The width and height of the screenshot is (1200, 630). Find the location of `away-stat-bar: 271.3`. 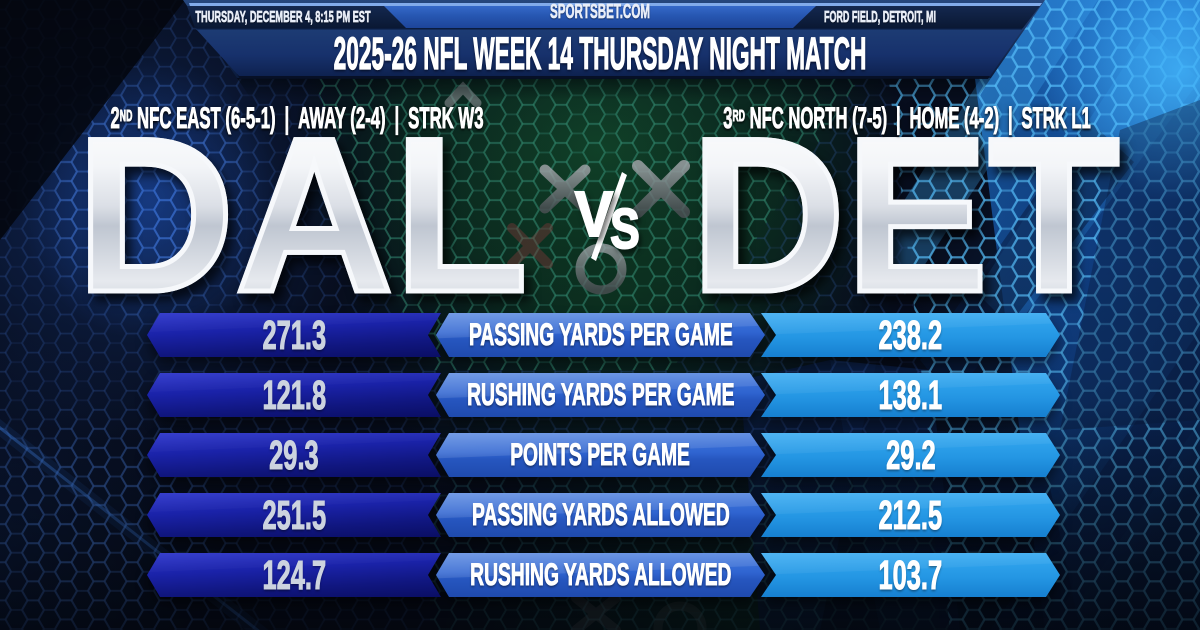

away-stat-bar: 271.3 is located at coordinates (294, 335).